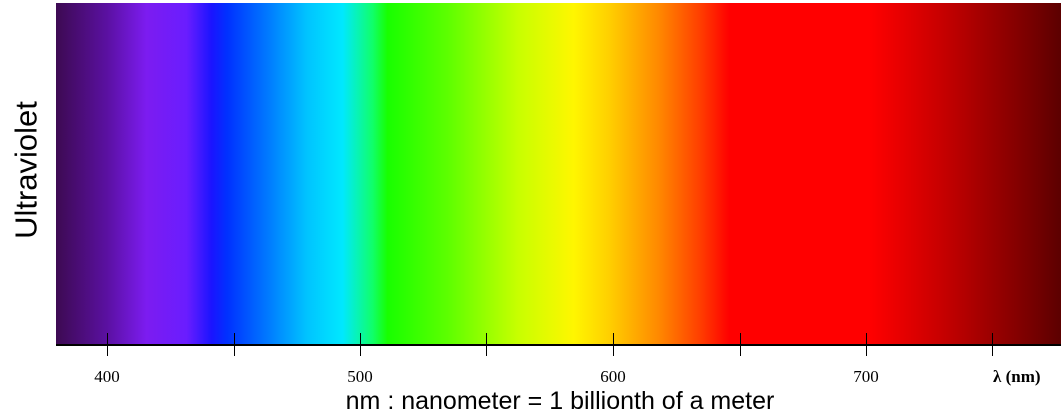 Image resolution: width=1061 pixels, height=415 pixels. Describe the element at coordinates (1017, 377) in the screenshot. I see `wavelength-unit-label: λ (nm)` at that location.